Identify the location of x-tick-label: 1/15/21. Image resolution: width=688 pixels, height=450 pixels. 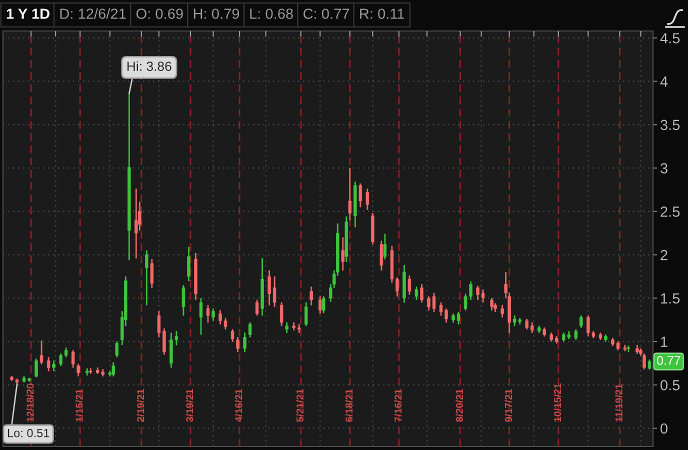
(79, 405).